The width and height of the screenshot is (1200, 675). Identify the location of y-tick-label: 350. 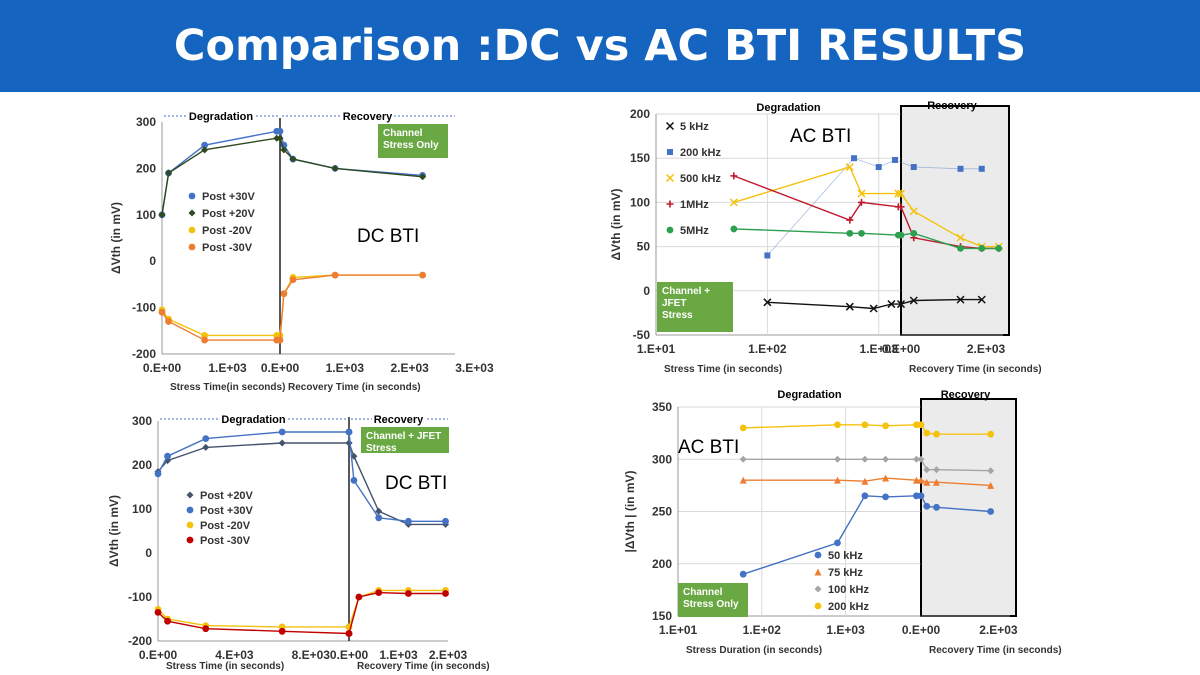
(662, 407).